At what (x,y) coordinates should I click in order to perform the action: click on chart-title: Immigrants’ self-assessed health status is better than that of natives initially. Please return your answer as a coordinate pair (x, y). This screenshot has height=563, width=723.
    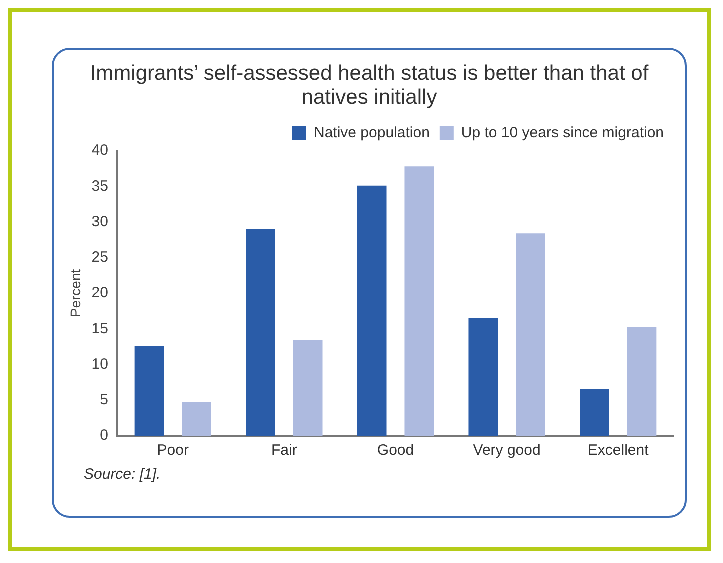
    Looking at the image, I should click on (370, 86).